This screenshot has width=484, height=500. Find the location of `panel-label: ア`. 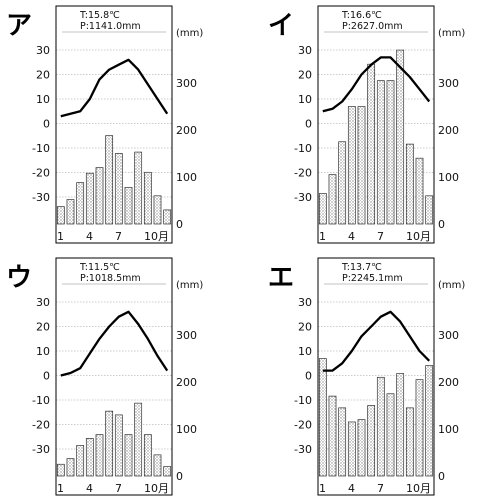

panel-label: ア is located at coordinates (19, 26).